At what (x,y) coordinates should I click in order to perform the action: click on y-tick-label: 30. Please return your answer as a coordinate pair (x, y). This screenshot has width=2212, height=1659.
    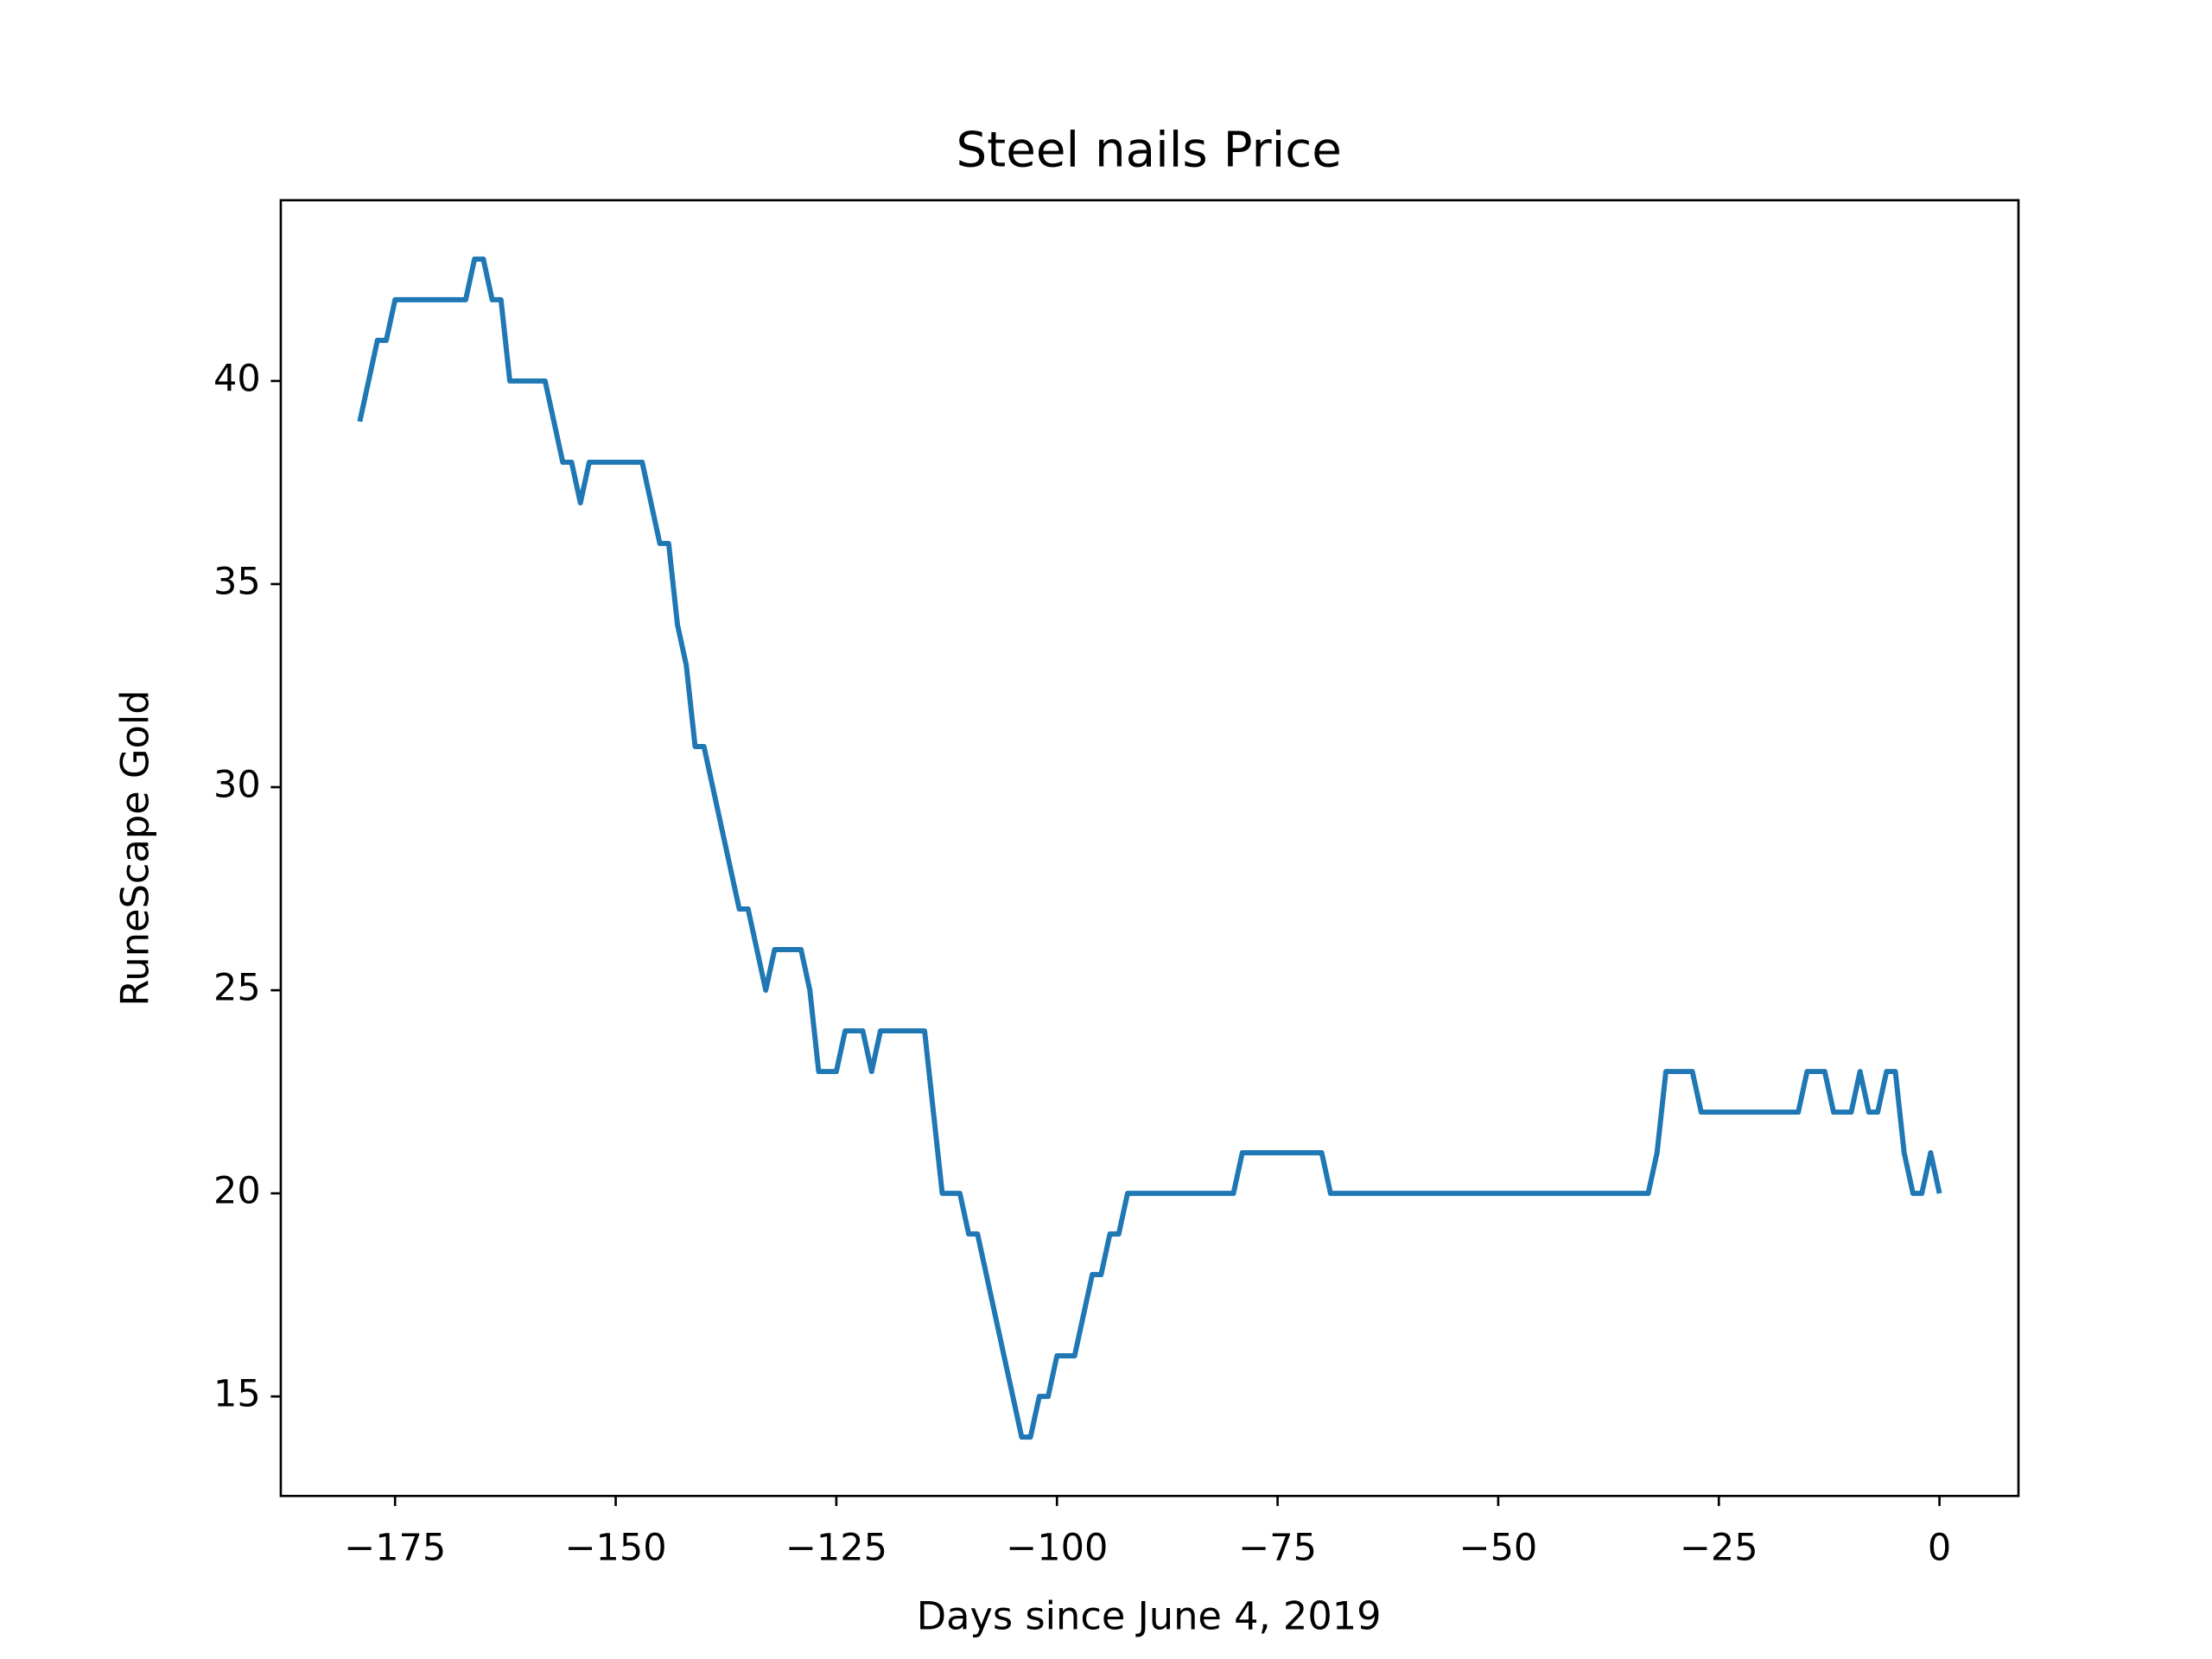
    Looking at the image, I should click on (237, 785).